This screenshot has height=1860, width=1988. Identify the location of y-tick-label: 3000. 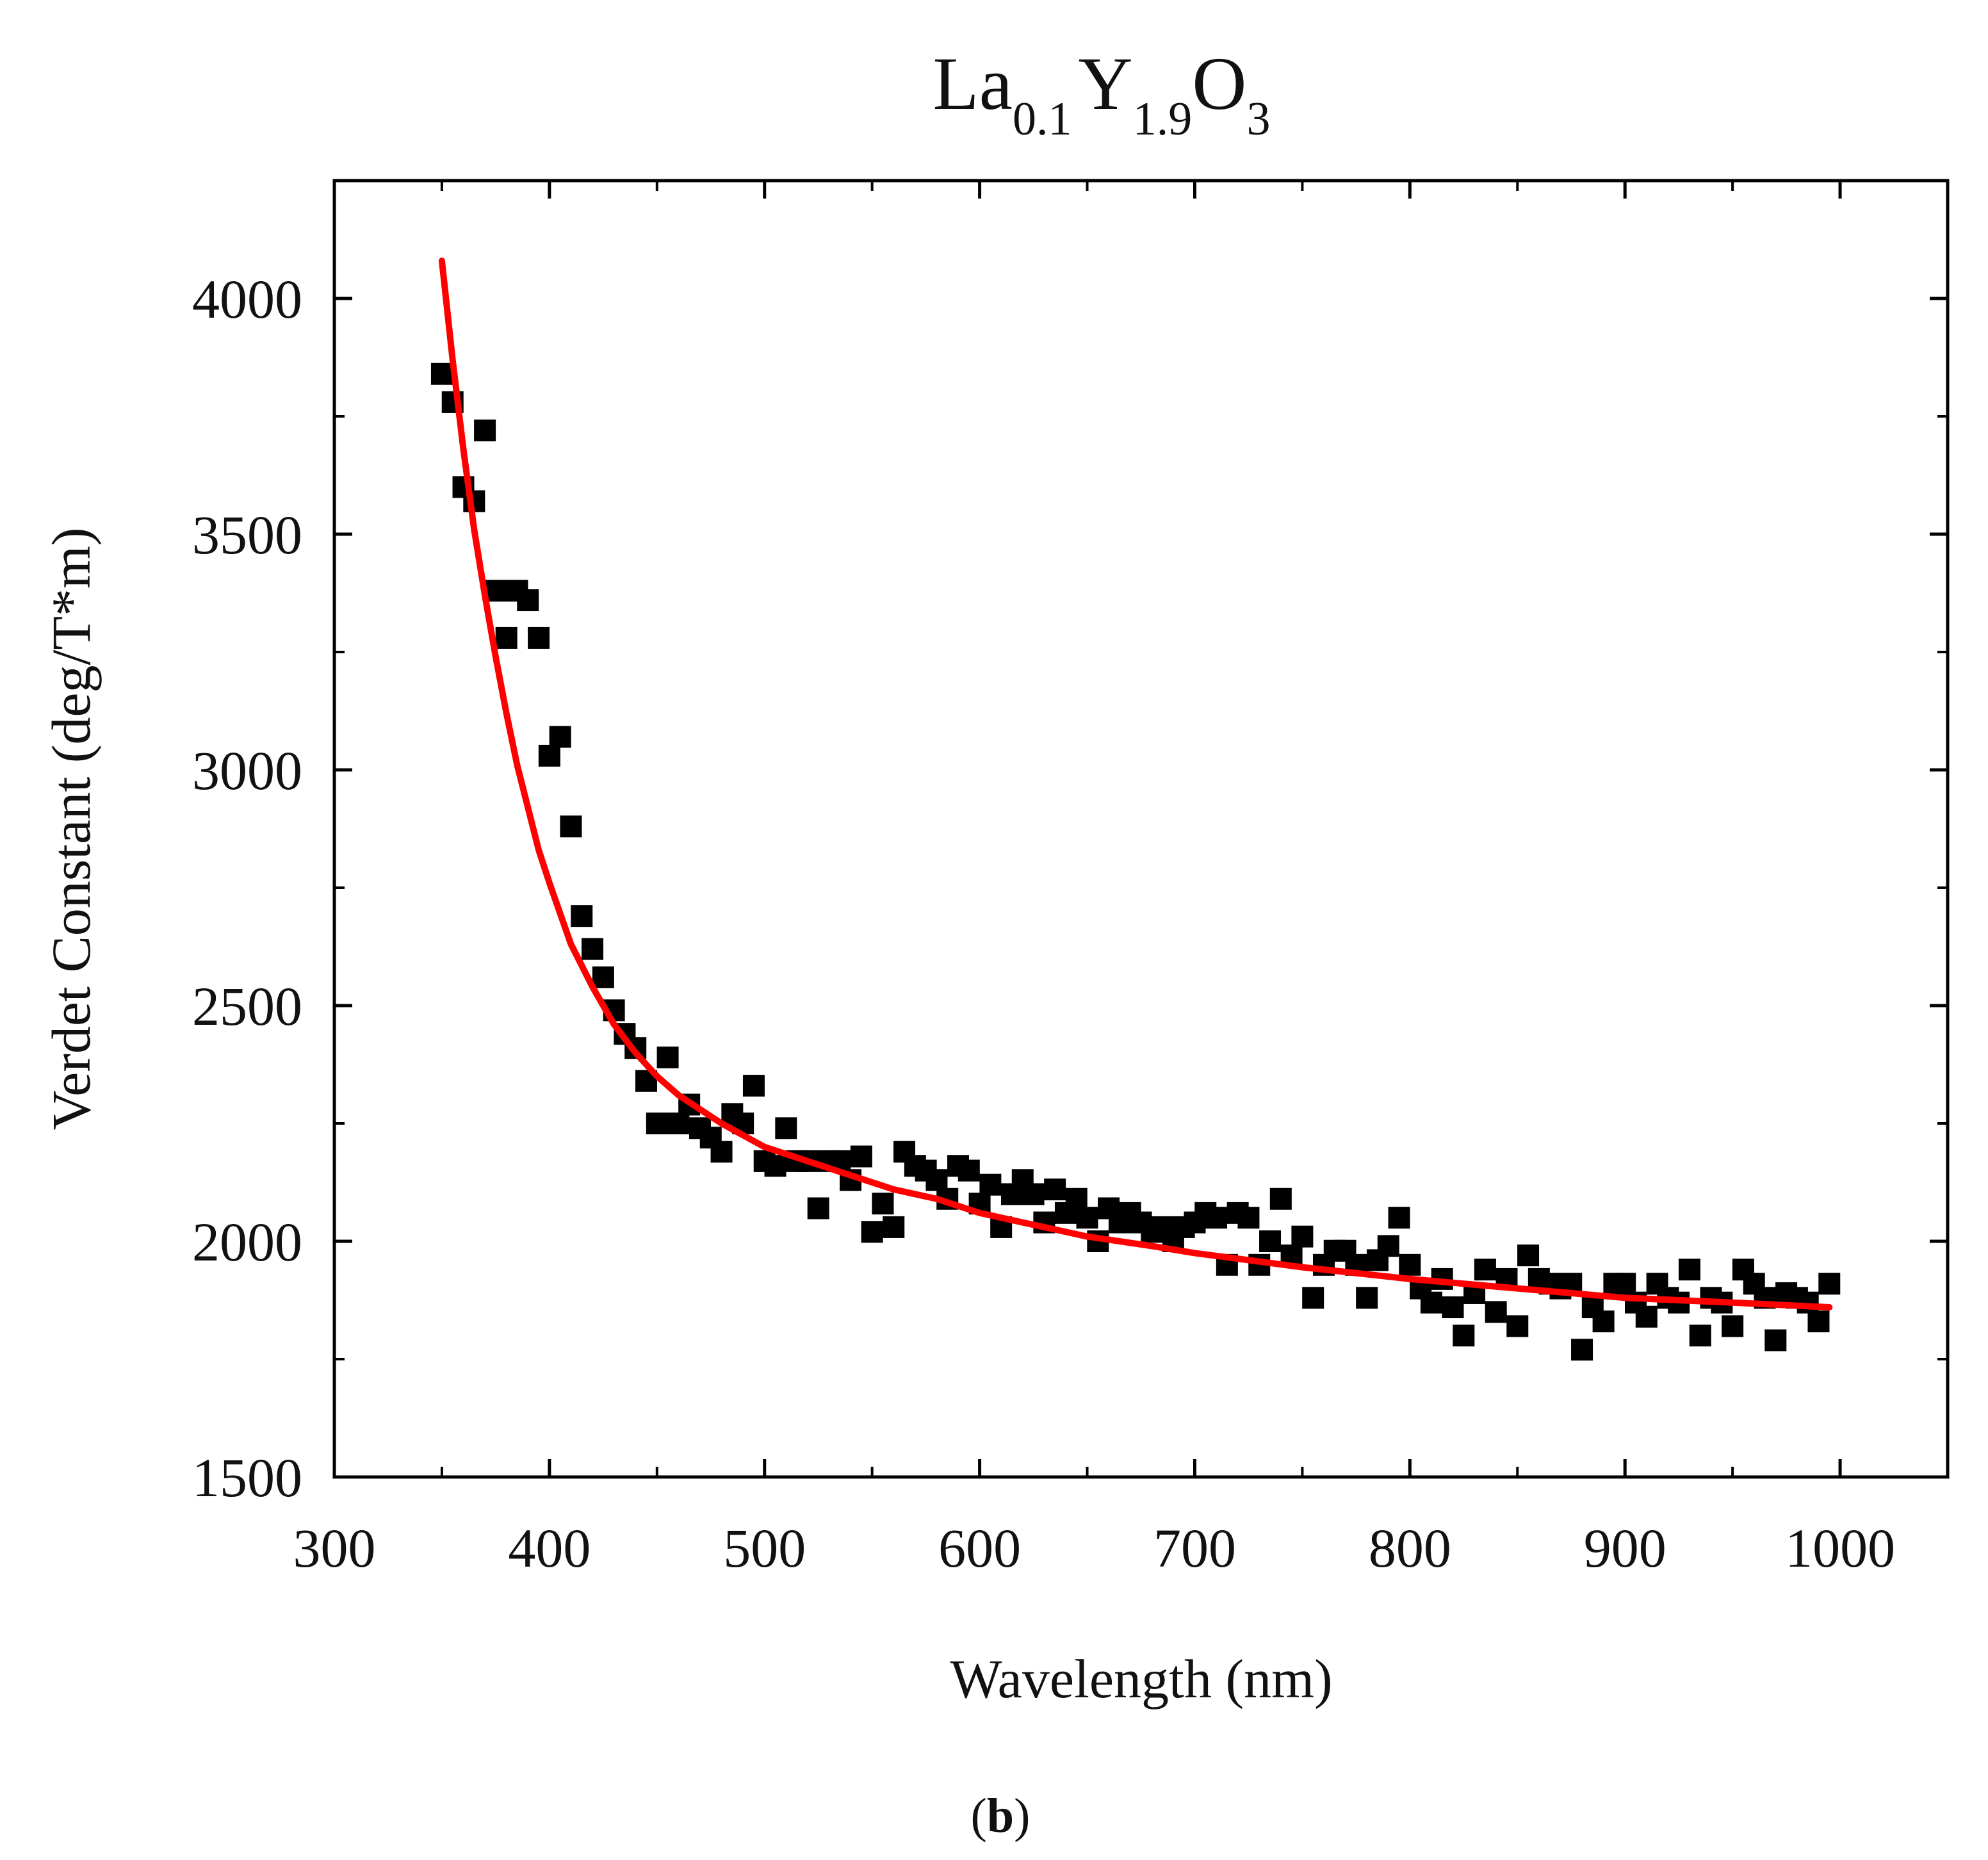
(247, 770).